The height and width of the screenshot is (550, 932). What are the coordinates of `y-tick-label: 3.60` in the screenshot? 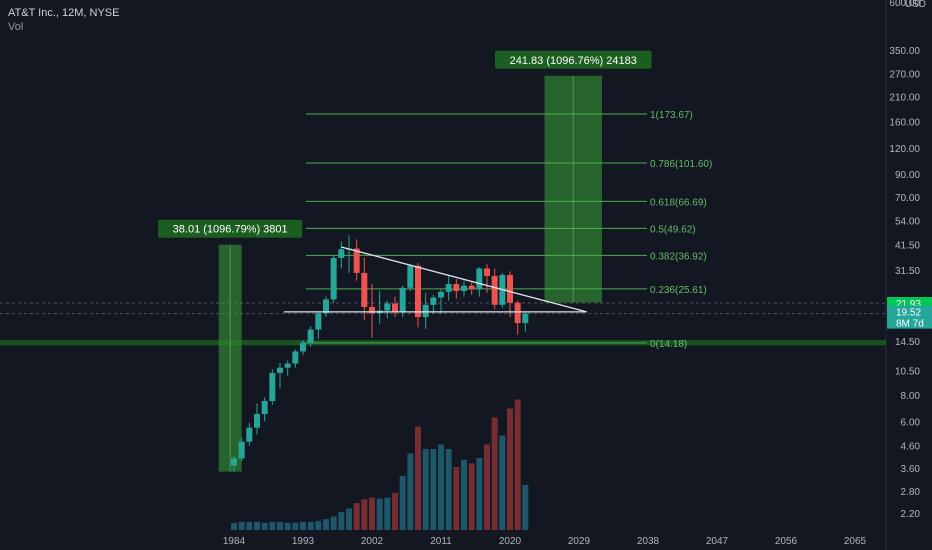 It's located at (911, 469).